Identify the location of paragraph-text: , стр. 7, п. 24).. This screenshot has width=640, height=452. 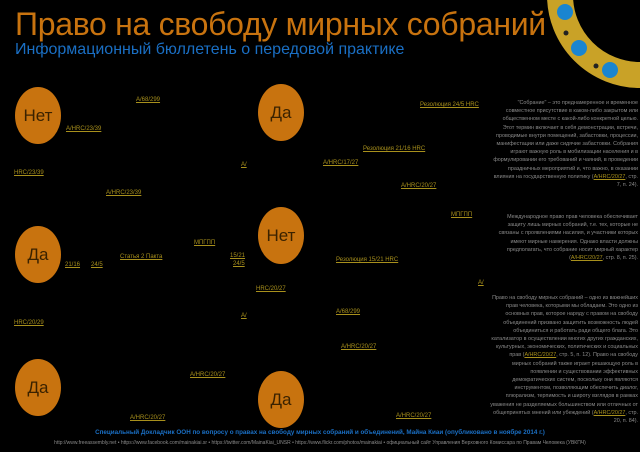
(627, 181).